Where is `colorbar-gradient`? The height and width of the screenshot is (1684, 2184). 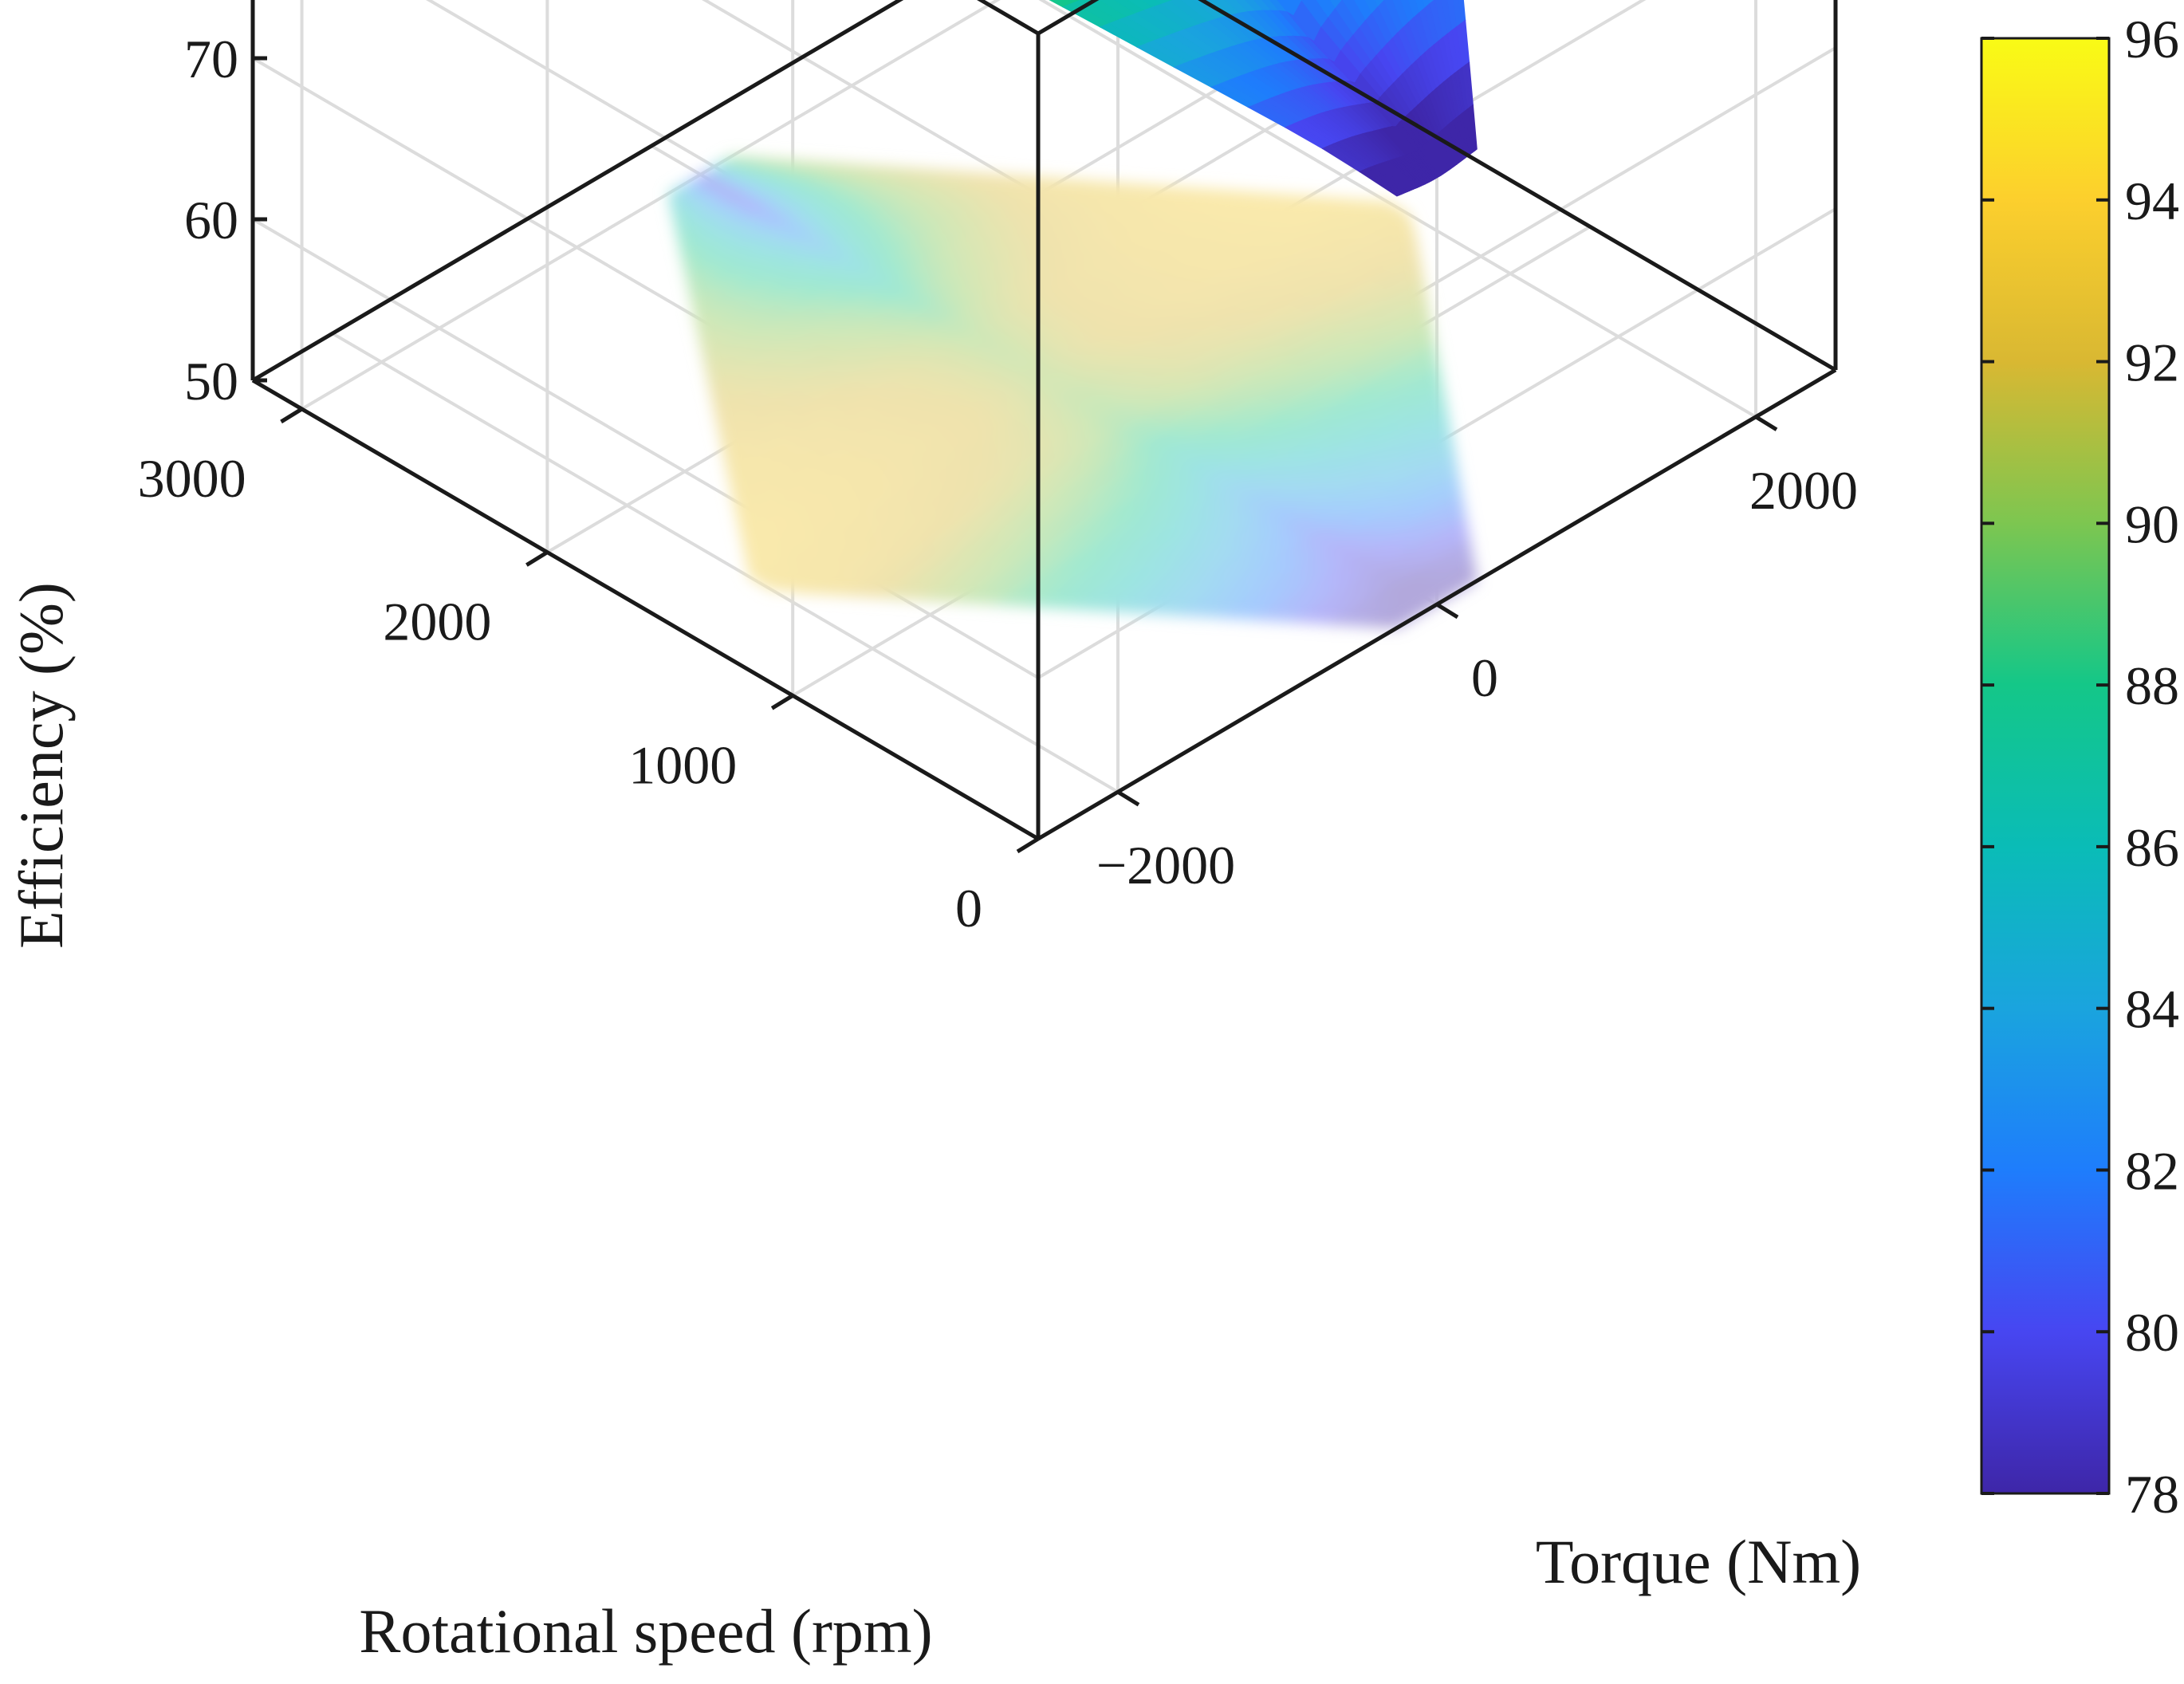 colorbar-gradient is located at coordinates (2045, 766).